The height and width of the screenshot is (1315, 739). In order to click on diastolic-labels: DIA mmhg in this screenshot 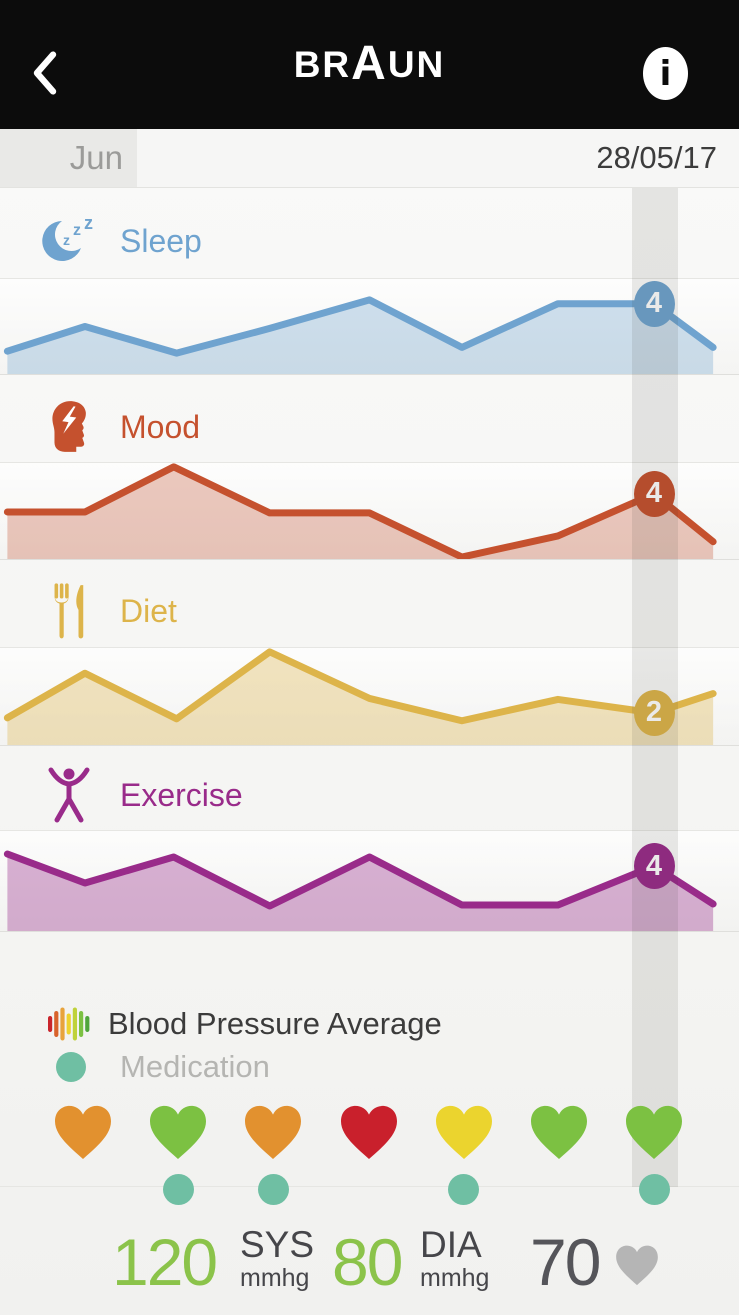, I will do `click(454, 1258)`.